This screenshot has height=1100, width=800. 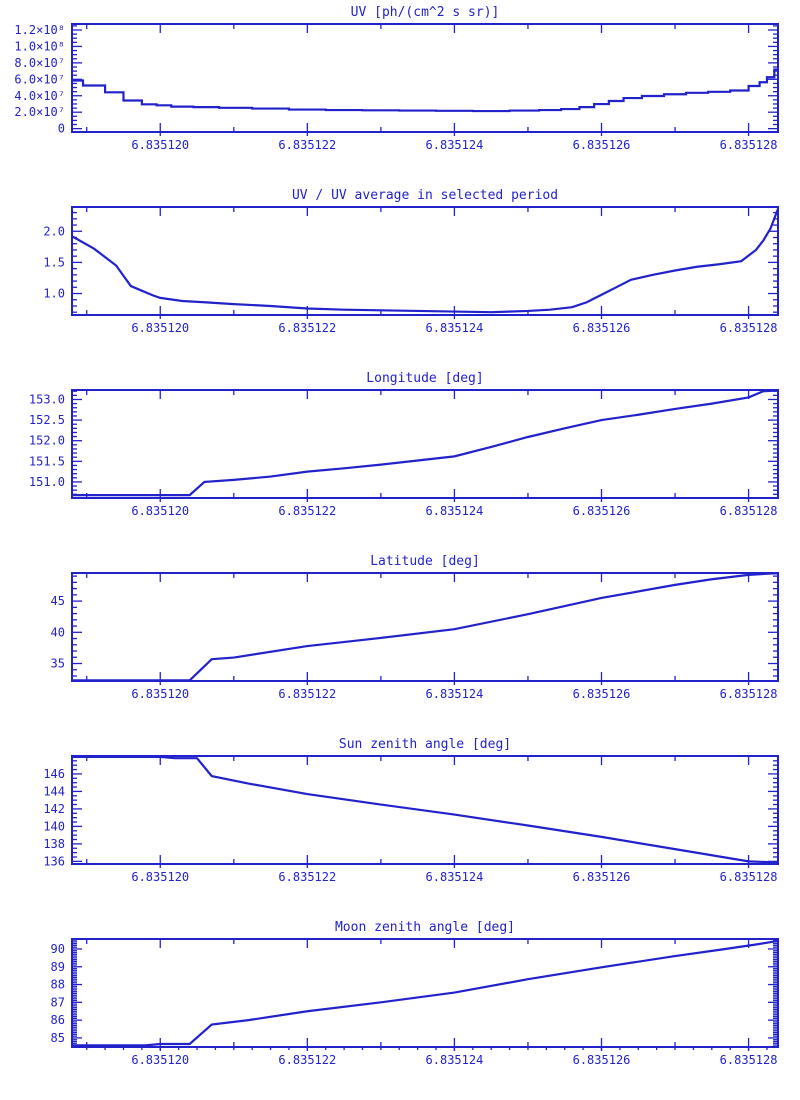 What do you see at coordinates (39, 30) in the screenshot?
I see `y-tick-label: 1.2×10⁸` at bounding box center [39, 30].